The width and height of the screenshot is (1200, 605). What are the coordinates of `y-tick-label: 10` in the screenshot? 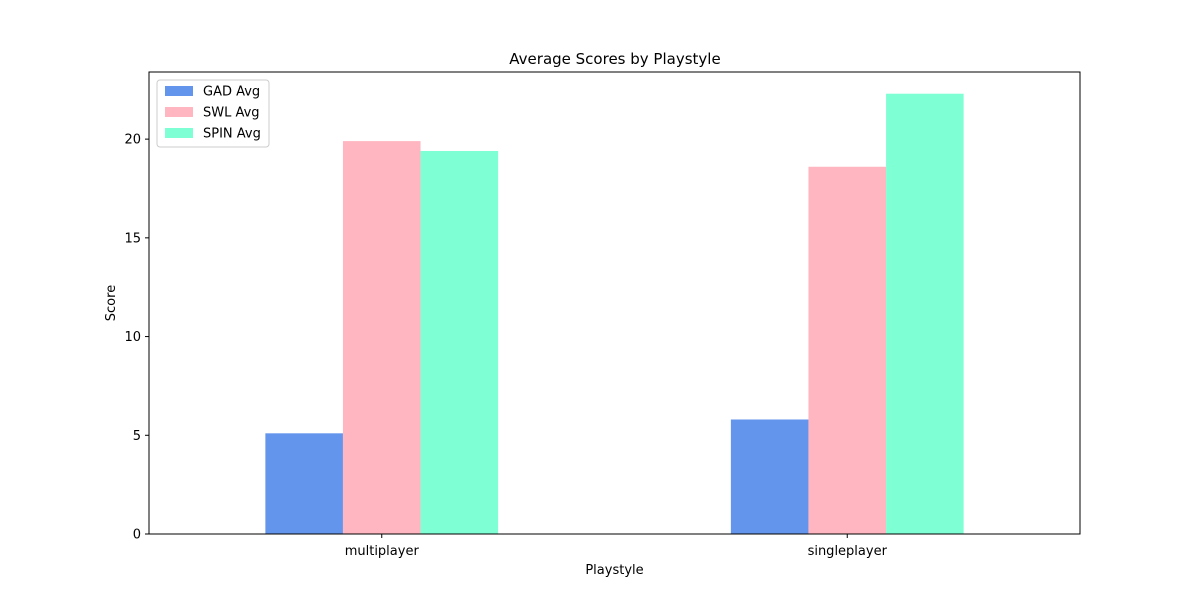 It's located at (132, 337).